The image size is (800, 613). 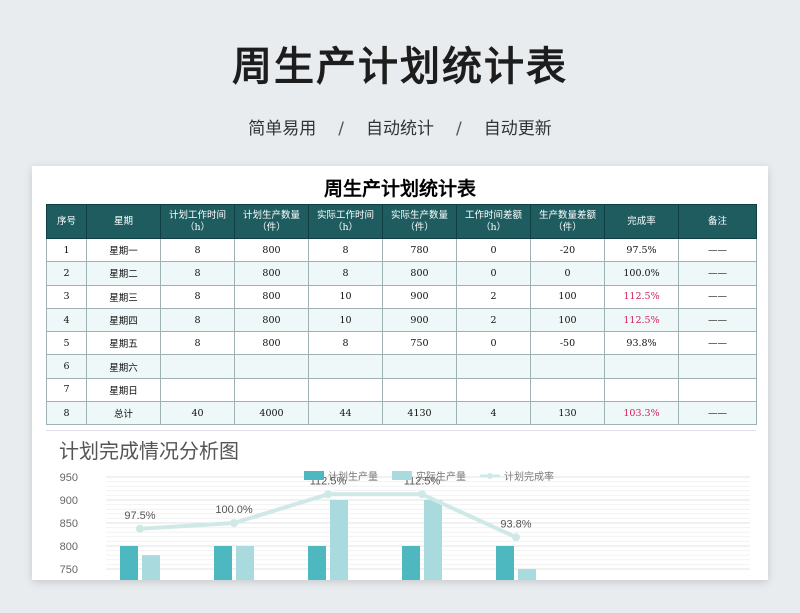 What do you see at coordinates (641, 250) in the screenshot?
I see `table-cell: 97.5%` at bounding box center [641, 250].